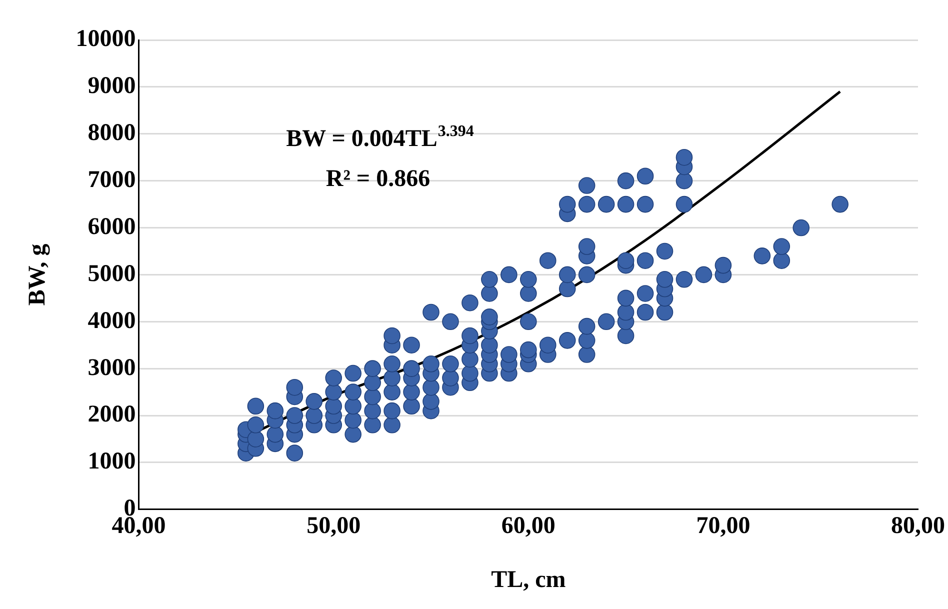  I want to click on y-tick-label: 8000, so click(112, 133).